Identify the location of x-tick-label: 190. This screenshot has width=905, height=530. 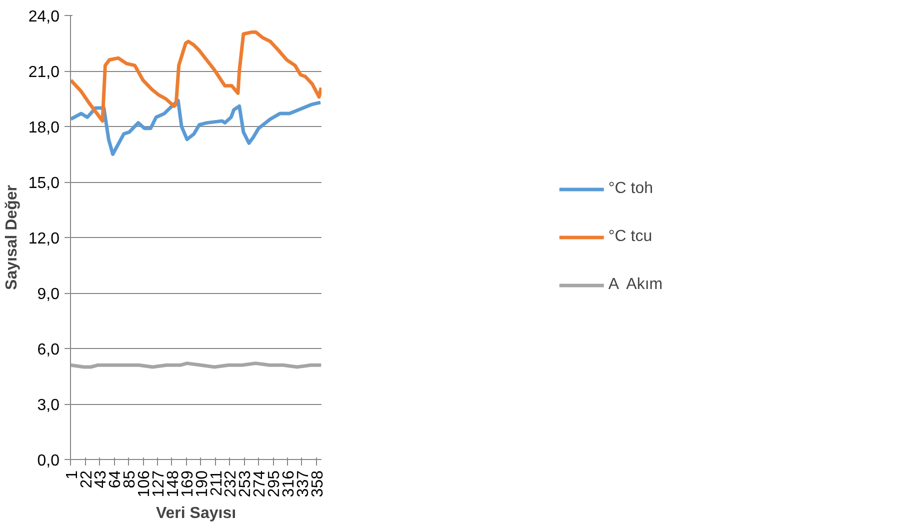
(202, 484).